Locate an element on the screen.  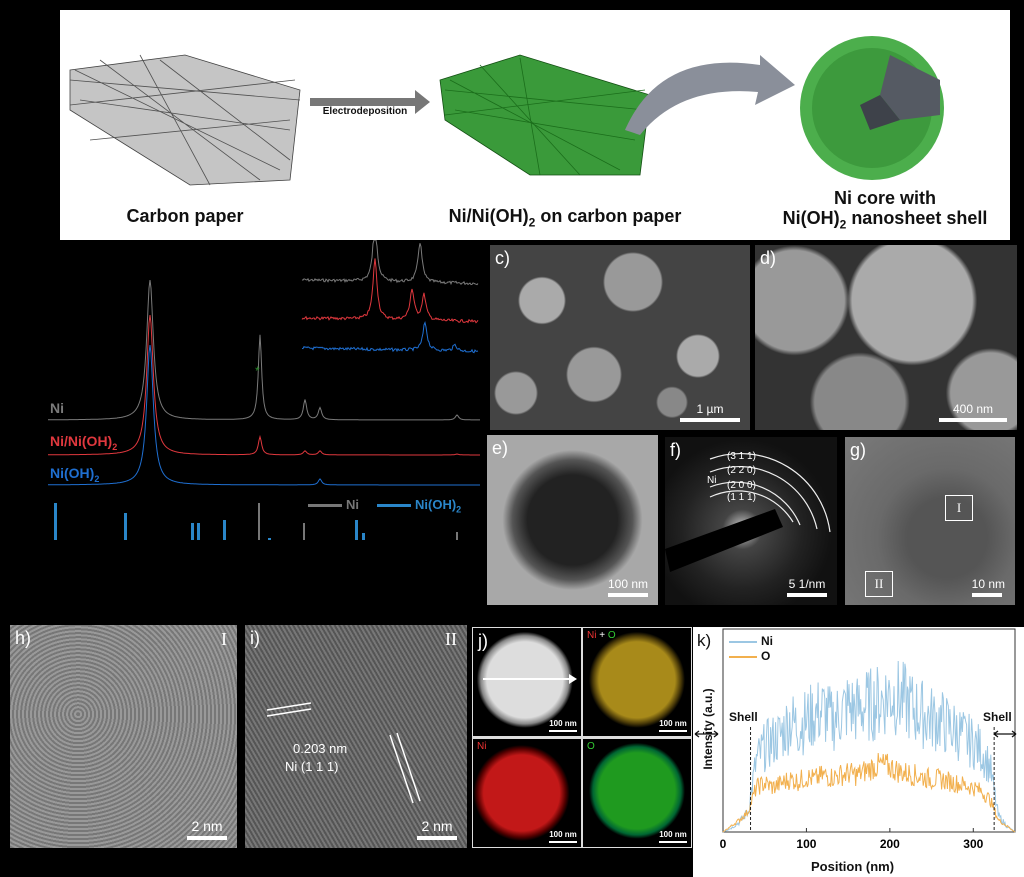
ring-label-111: (1 1 1) is located at coordinates (741, 497).